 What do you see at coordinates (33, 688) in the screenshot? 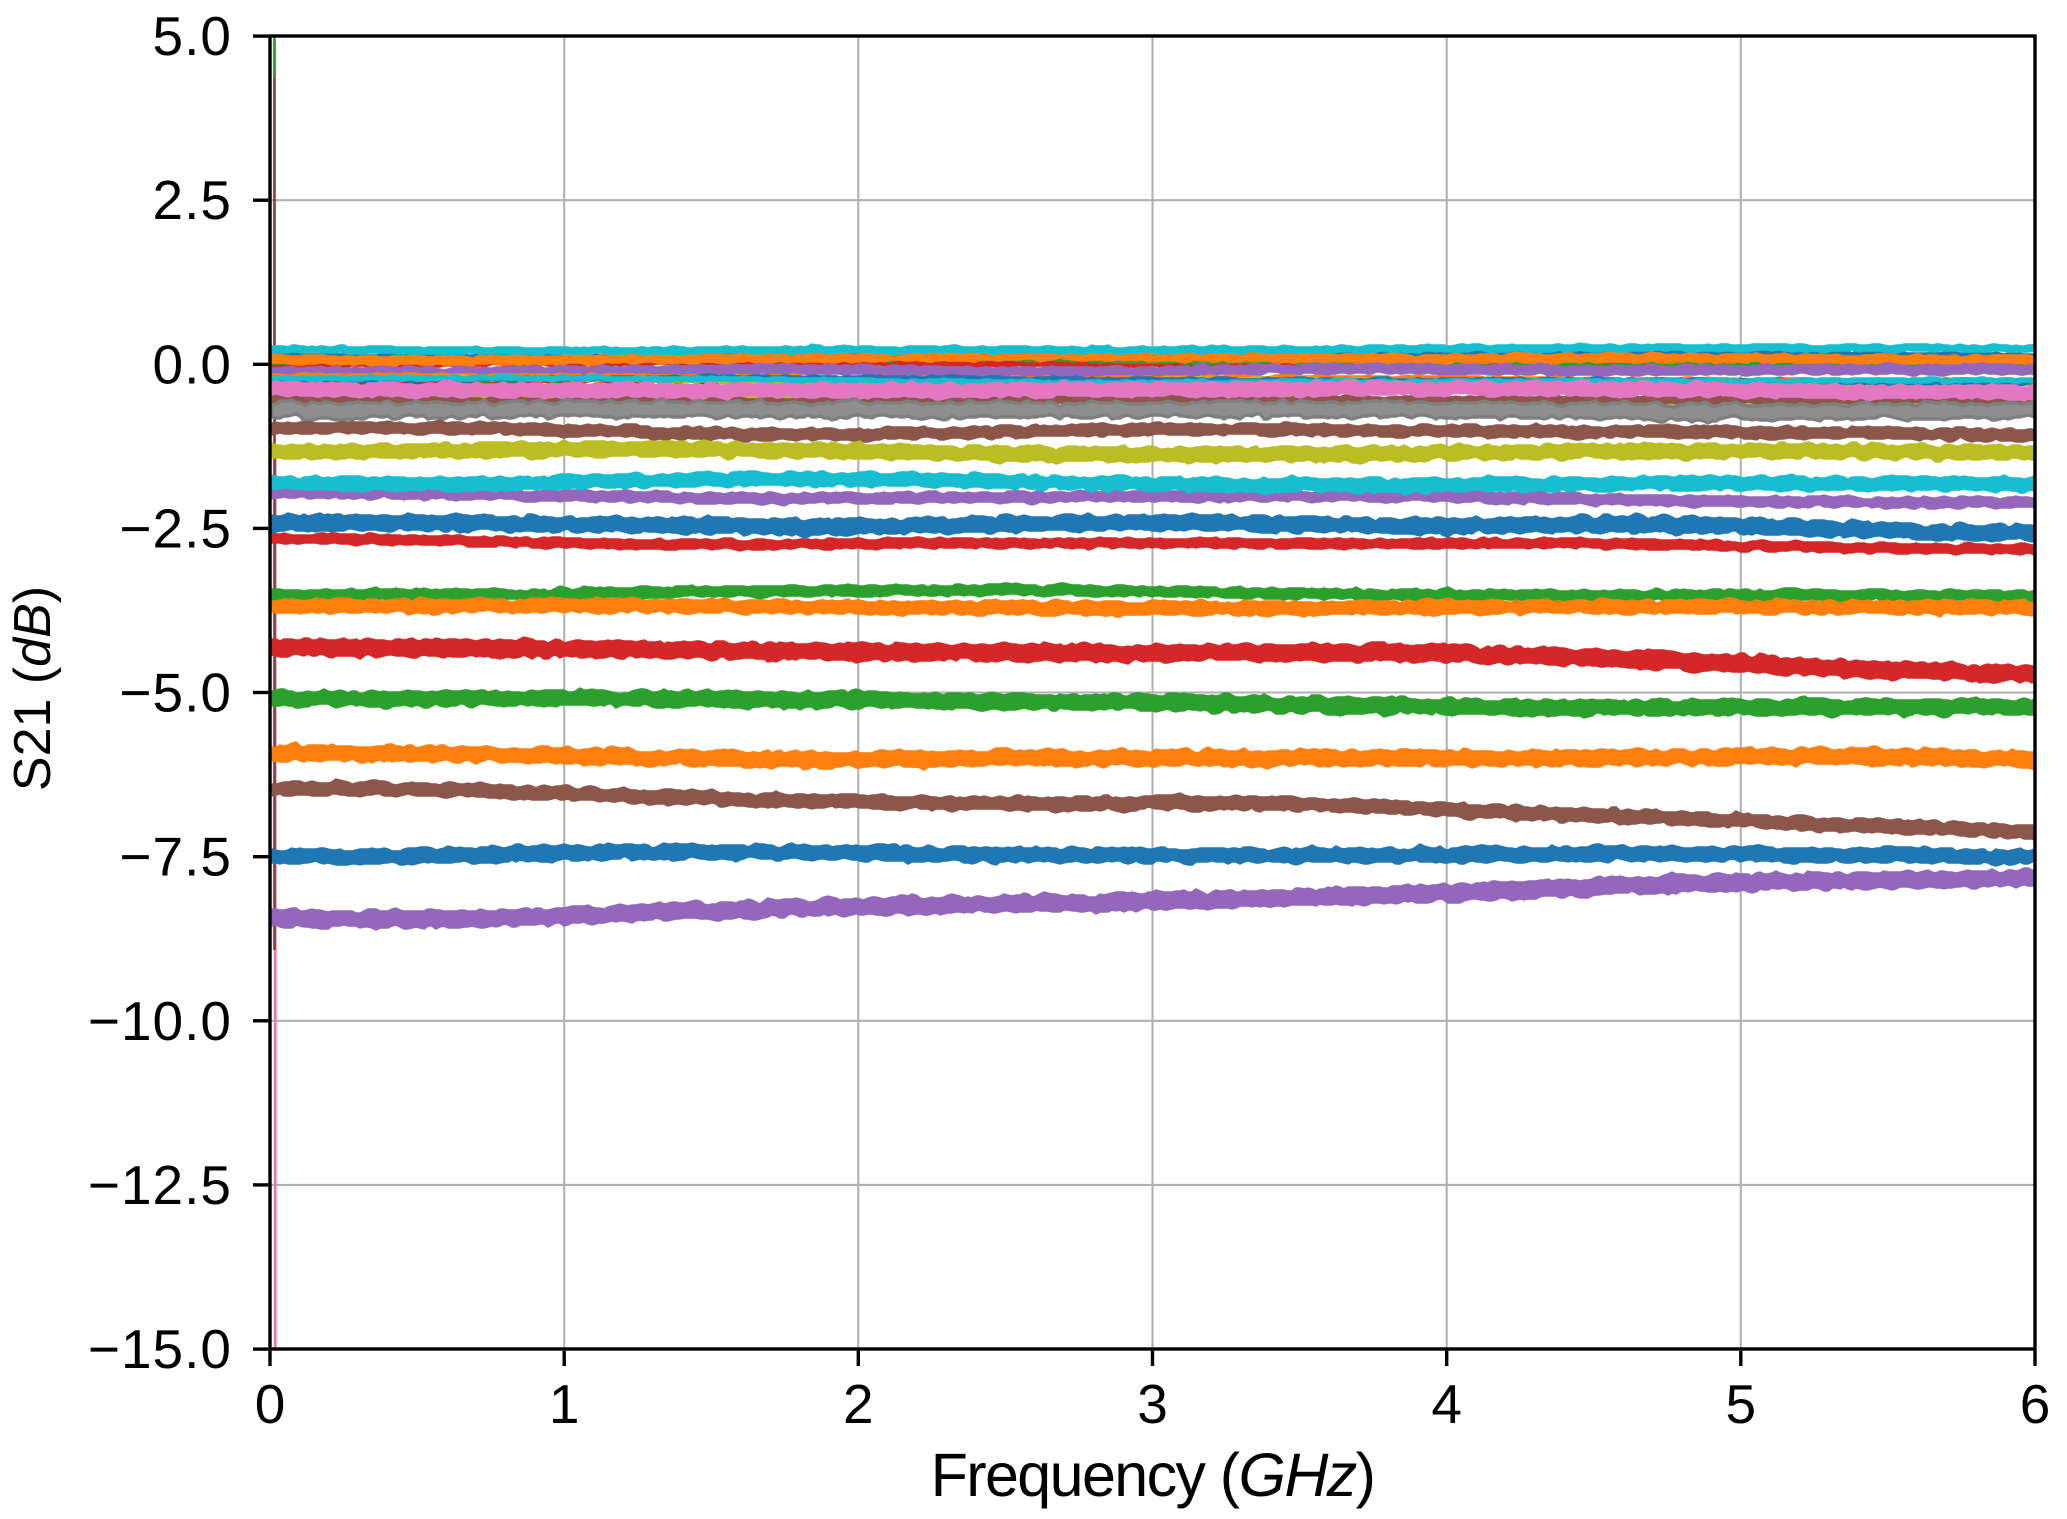
I see `svg-text: S21 (dB)` at bounding box center [33, 688].